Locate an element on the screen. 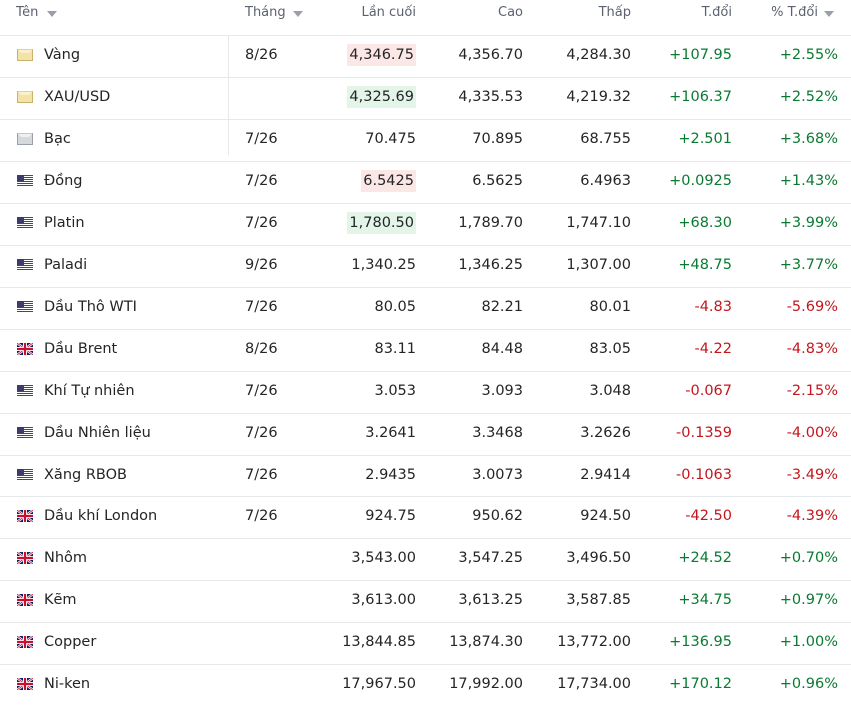 The width and height of the screenshot is (851, 706). instrument-name: Khí Tự nhiên is located at coordinates (89, 390).